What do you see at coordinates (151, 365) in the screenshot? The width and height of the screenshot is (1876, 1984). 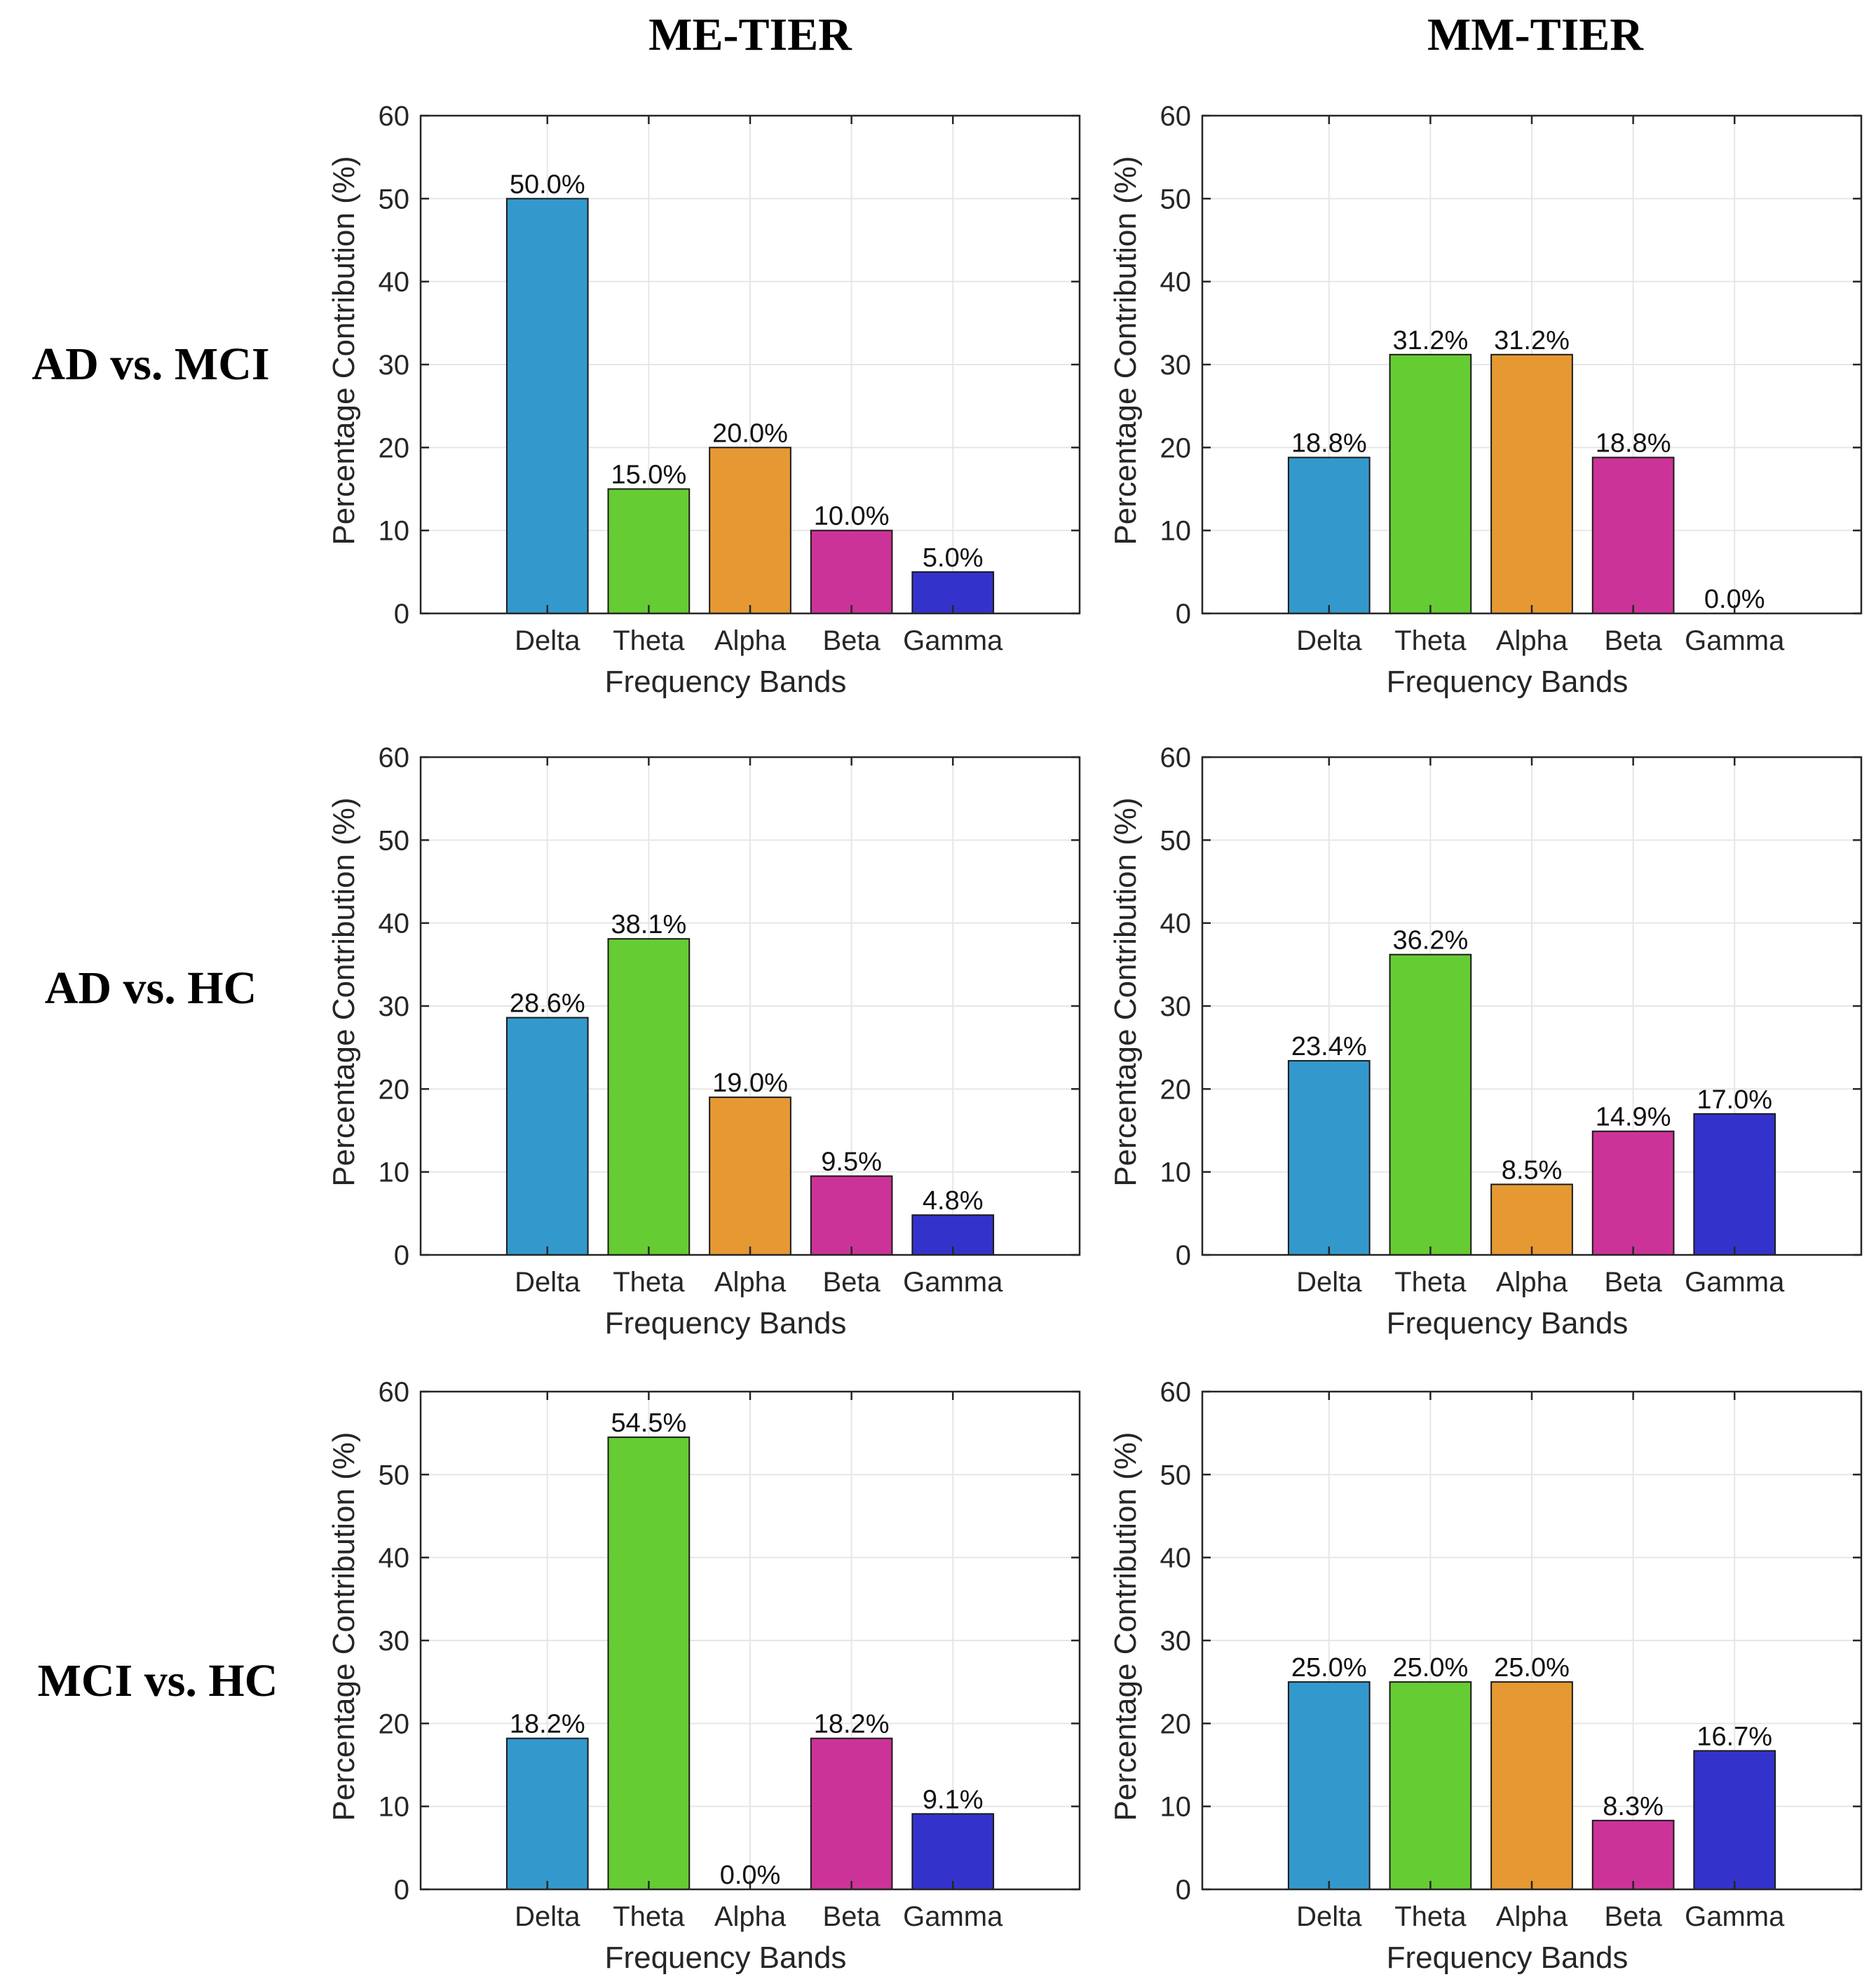 I see `row-label-ad-vs-mci: AD vs. MCI` at bounding box center [151, 365].